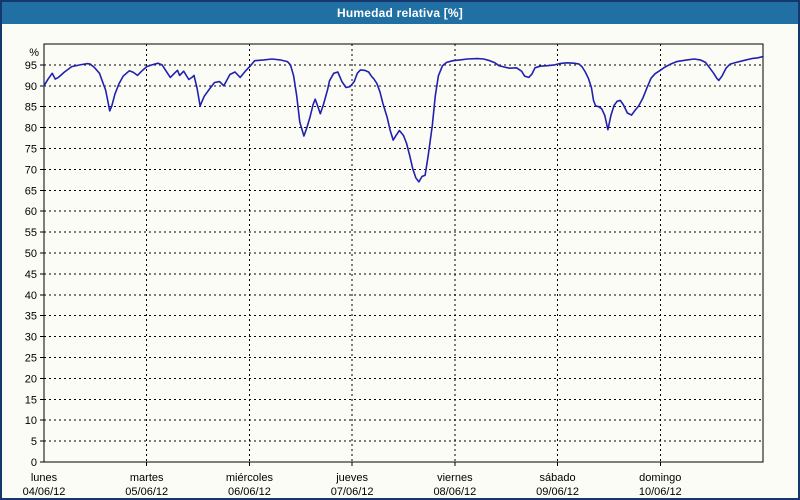  What do you see at coordinates (31, 338) in the screenshot?
I see `y-axis-label: 30` at bounding box center [31, 338].